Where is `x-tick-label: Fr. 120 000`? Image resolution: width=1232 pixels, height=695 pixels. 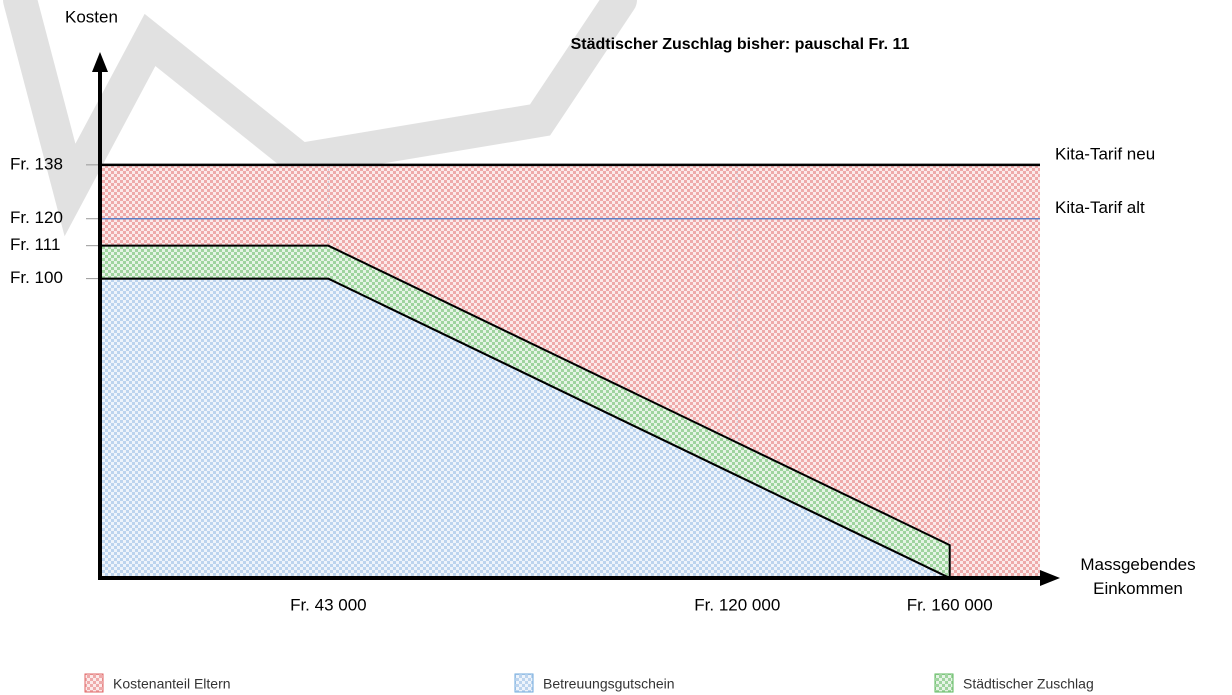 x-tick-label: Fr. 120 000 is located at coordinates (737, 604).